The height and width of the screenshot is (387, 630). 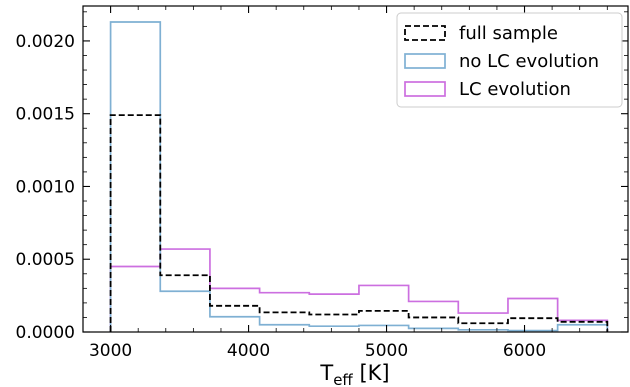 I want to click on legend-box, so click(x=509, y=60).